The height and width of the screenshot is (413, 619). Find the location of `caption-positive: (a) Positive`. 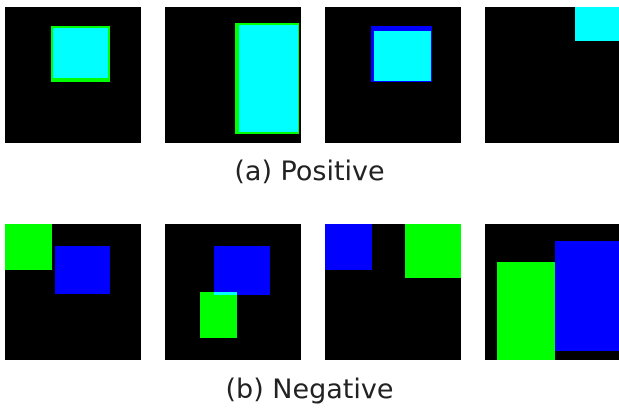

caption-positive: (a) Positive is located at coordinates (309, 171).